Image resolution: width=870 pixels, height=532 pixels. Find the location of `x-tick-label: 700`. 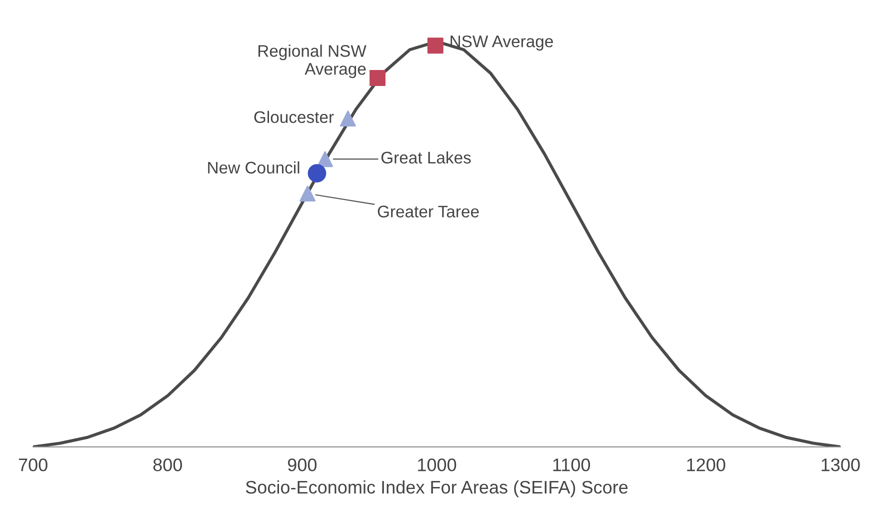

x-tick-label: 700 is located at coordinates (33, 465).